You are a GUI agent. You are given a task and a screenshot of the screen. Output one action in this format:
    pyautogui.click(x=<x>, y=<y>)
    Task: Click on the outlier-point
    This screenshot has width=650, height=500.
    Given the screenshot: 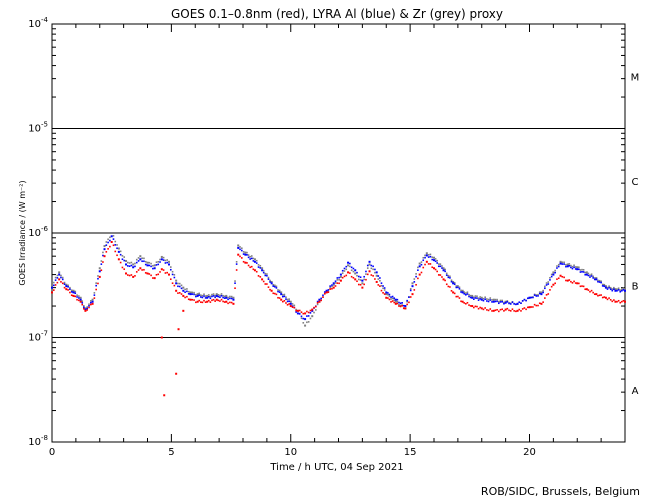 What is the action you would take?
    pyautogui.click(x=161, y=337)
    